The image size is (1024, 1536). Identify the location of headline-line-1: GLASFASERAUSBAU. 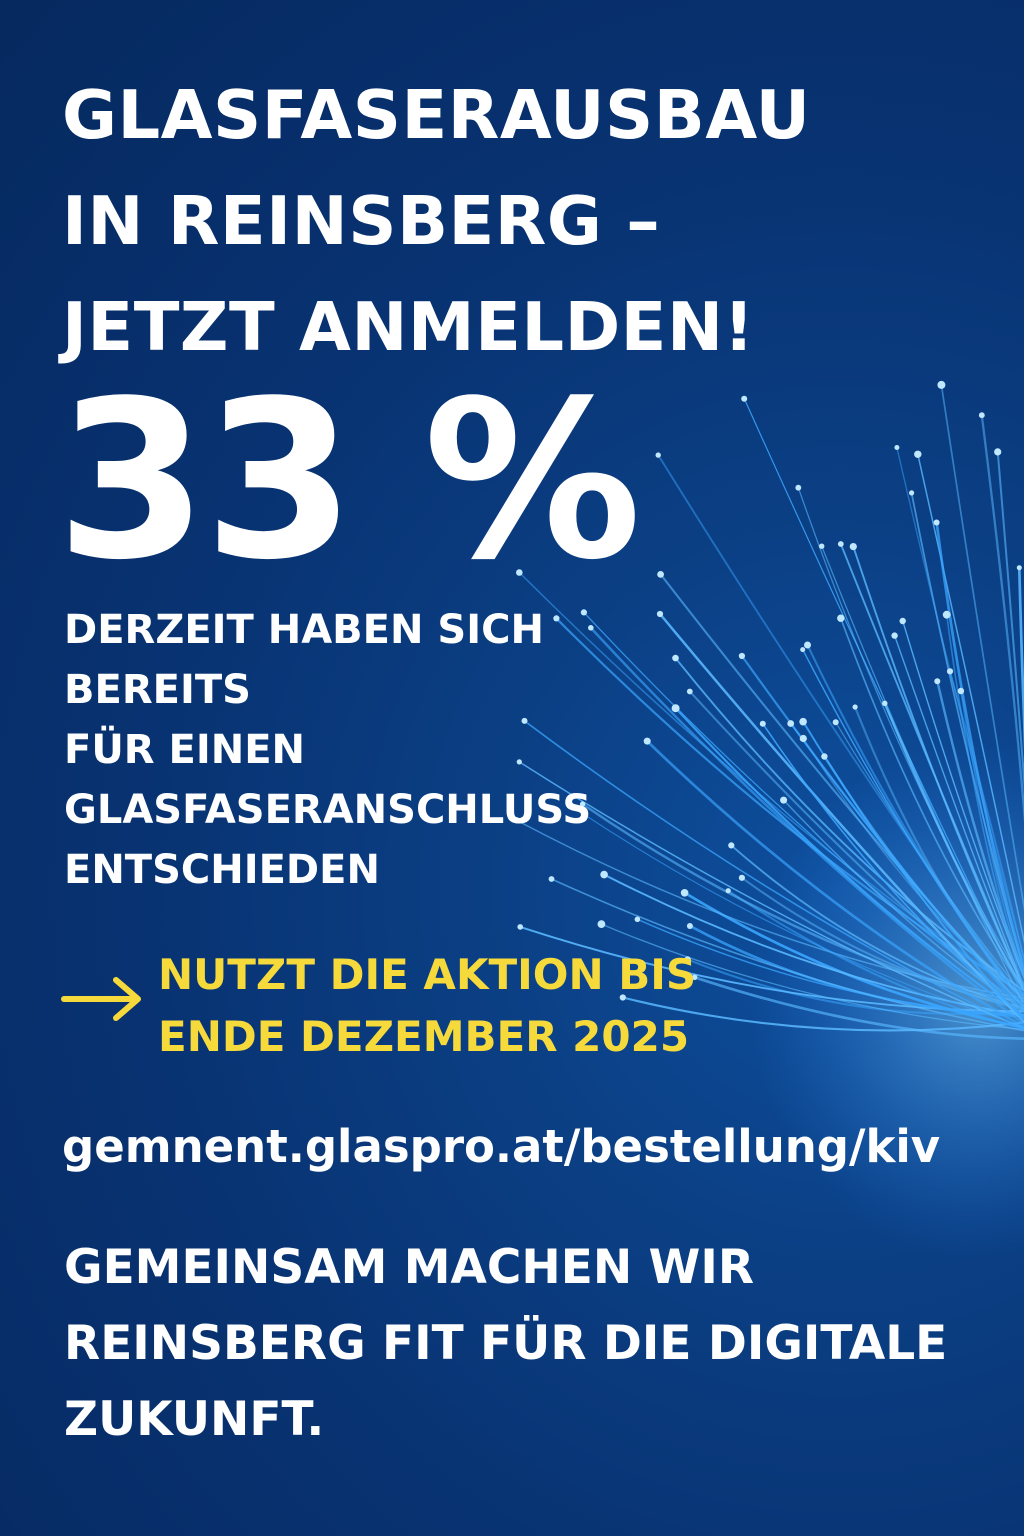
(436, 115).